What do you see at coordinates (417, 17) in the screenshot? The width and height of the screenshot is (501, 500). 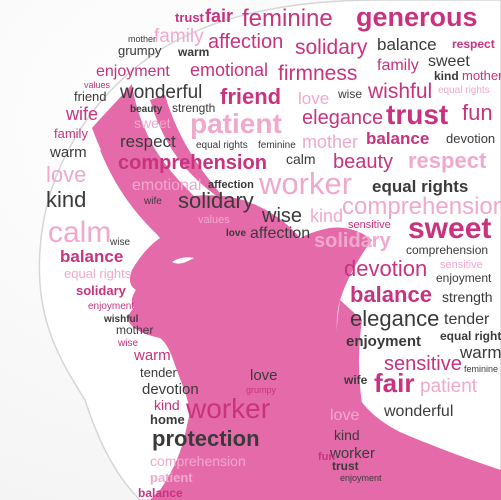 I see `word: generous` at bounding box center [417, 17].